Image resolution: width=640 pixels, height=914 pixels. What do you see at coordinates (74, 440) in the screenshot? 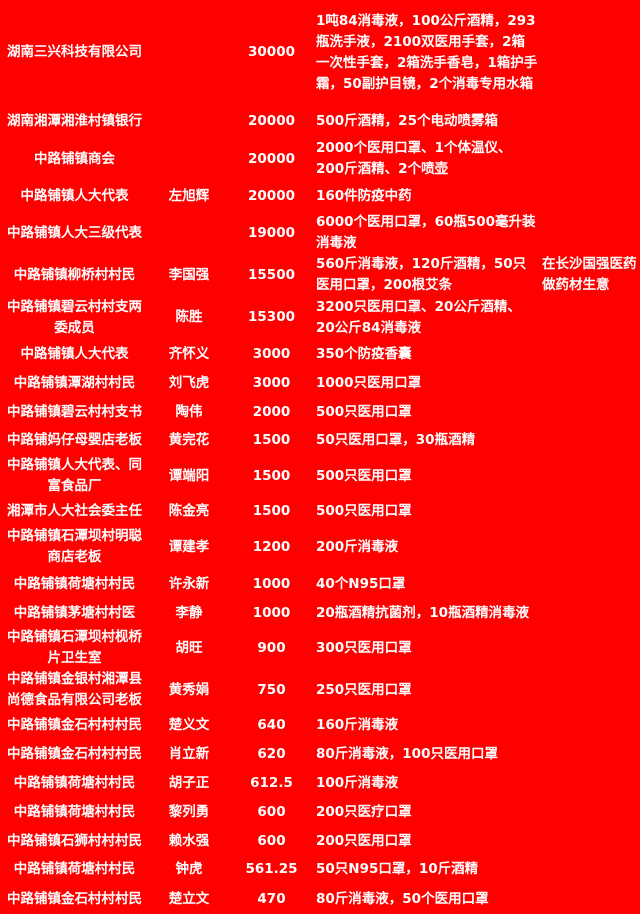
I see `donor-cell: 中路铺妈仔母婴店老板` at bounding box center [74, 440].